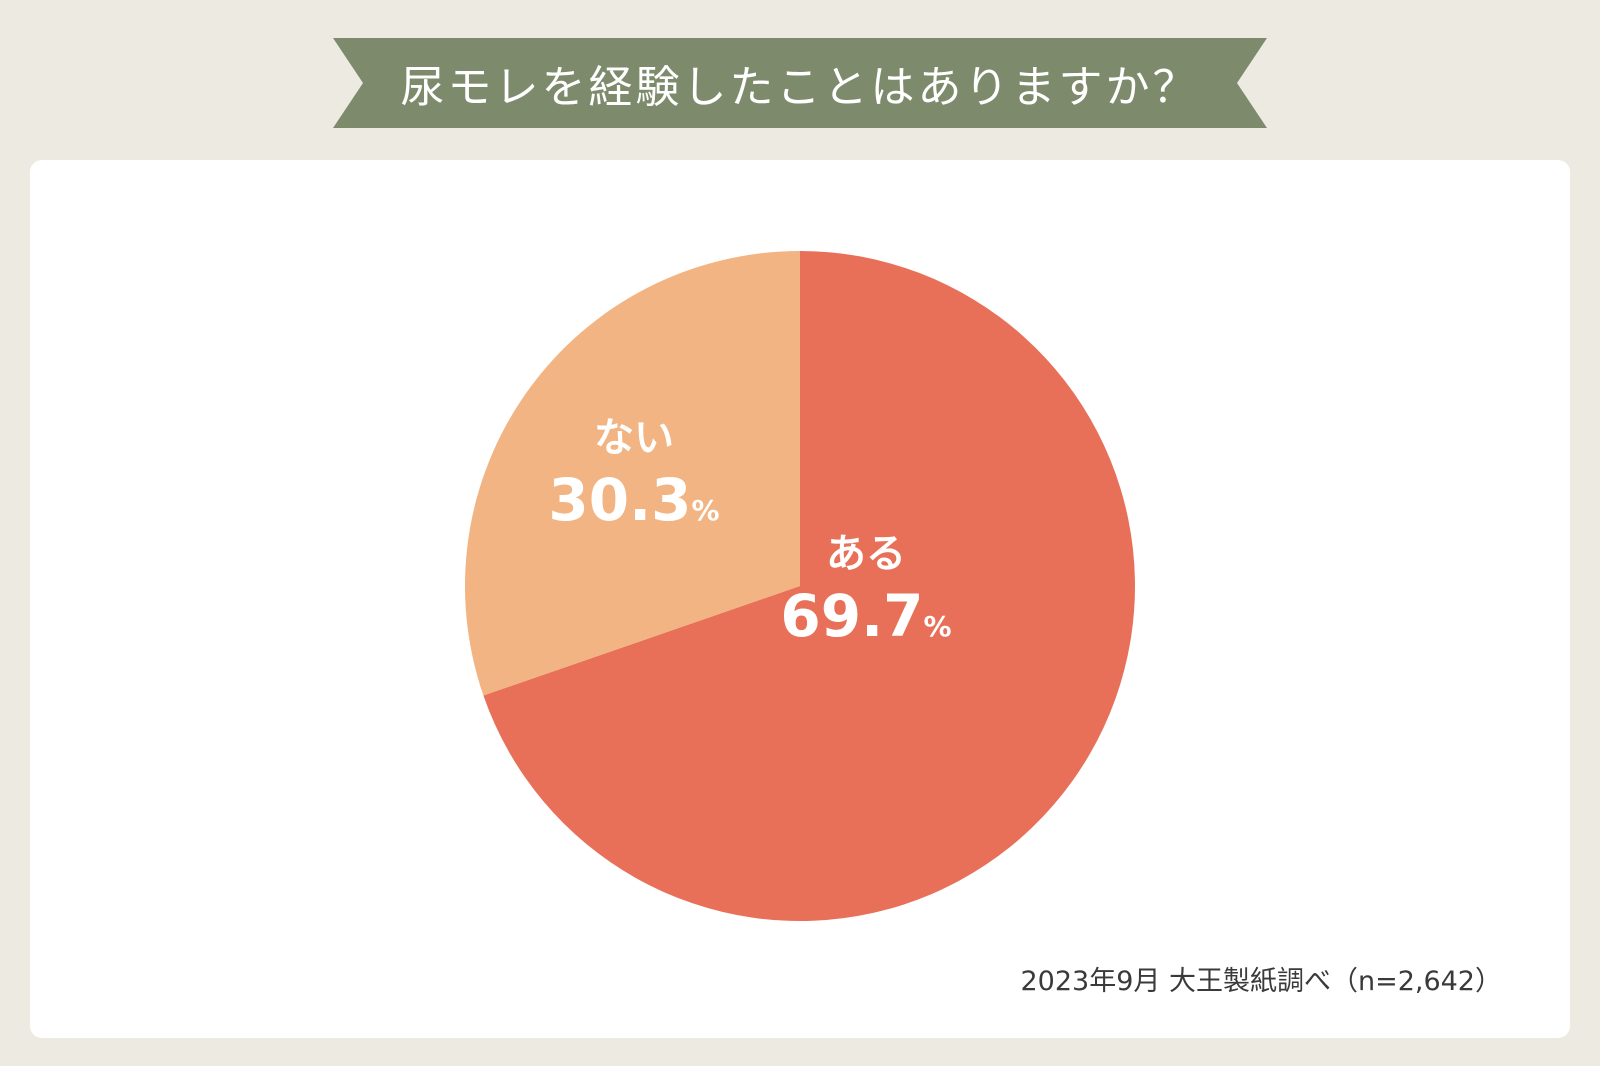 The width and height of the screenshot is (1600, 1066). I want to click on slice-label-aru: ある 69.7%, so click(866, 595).